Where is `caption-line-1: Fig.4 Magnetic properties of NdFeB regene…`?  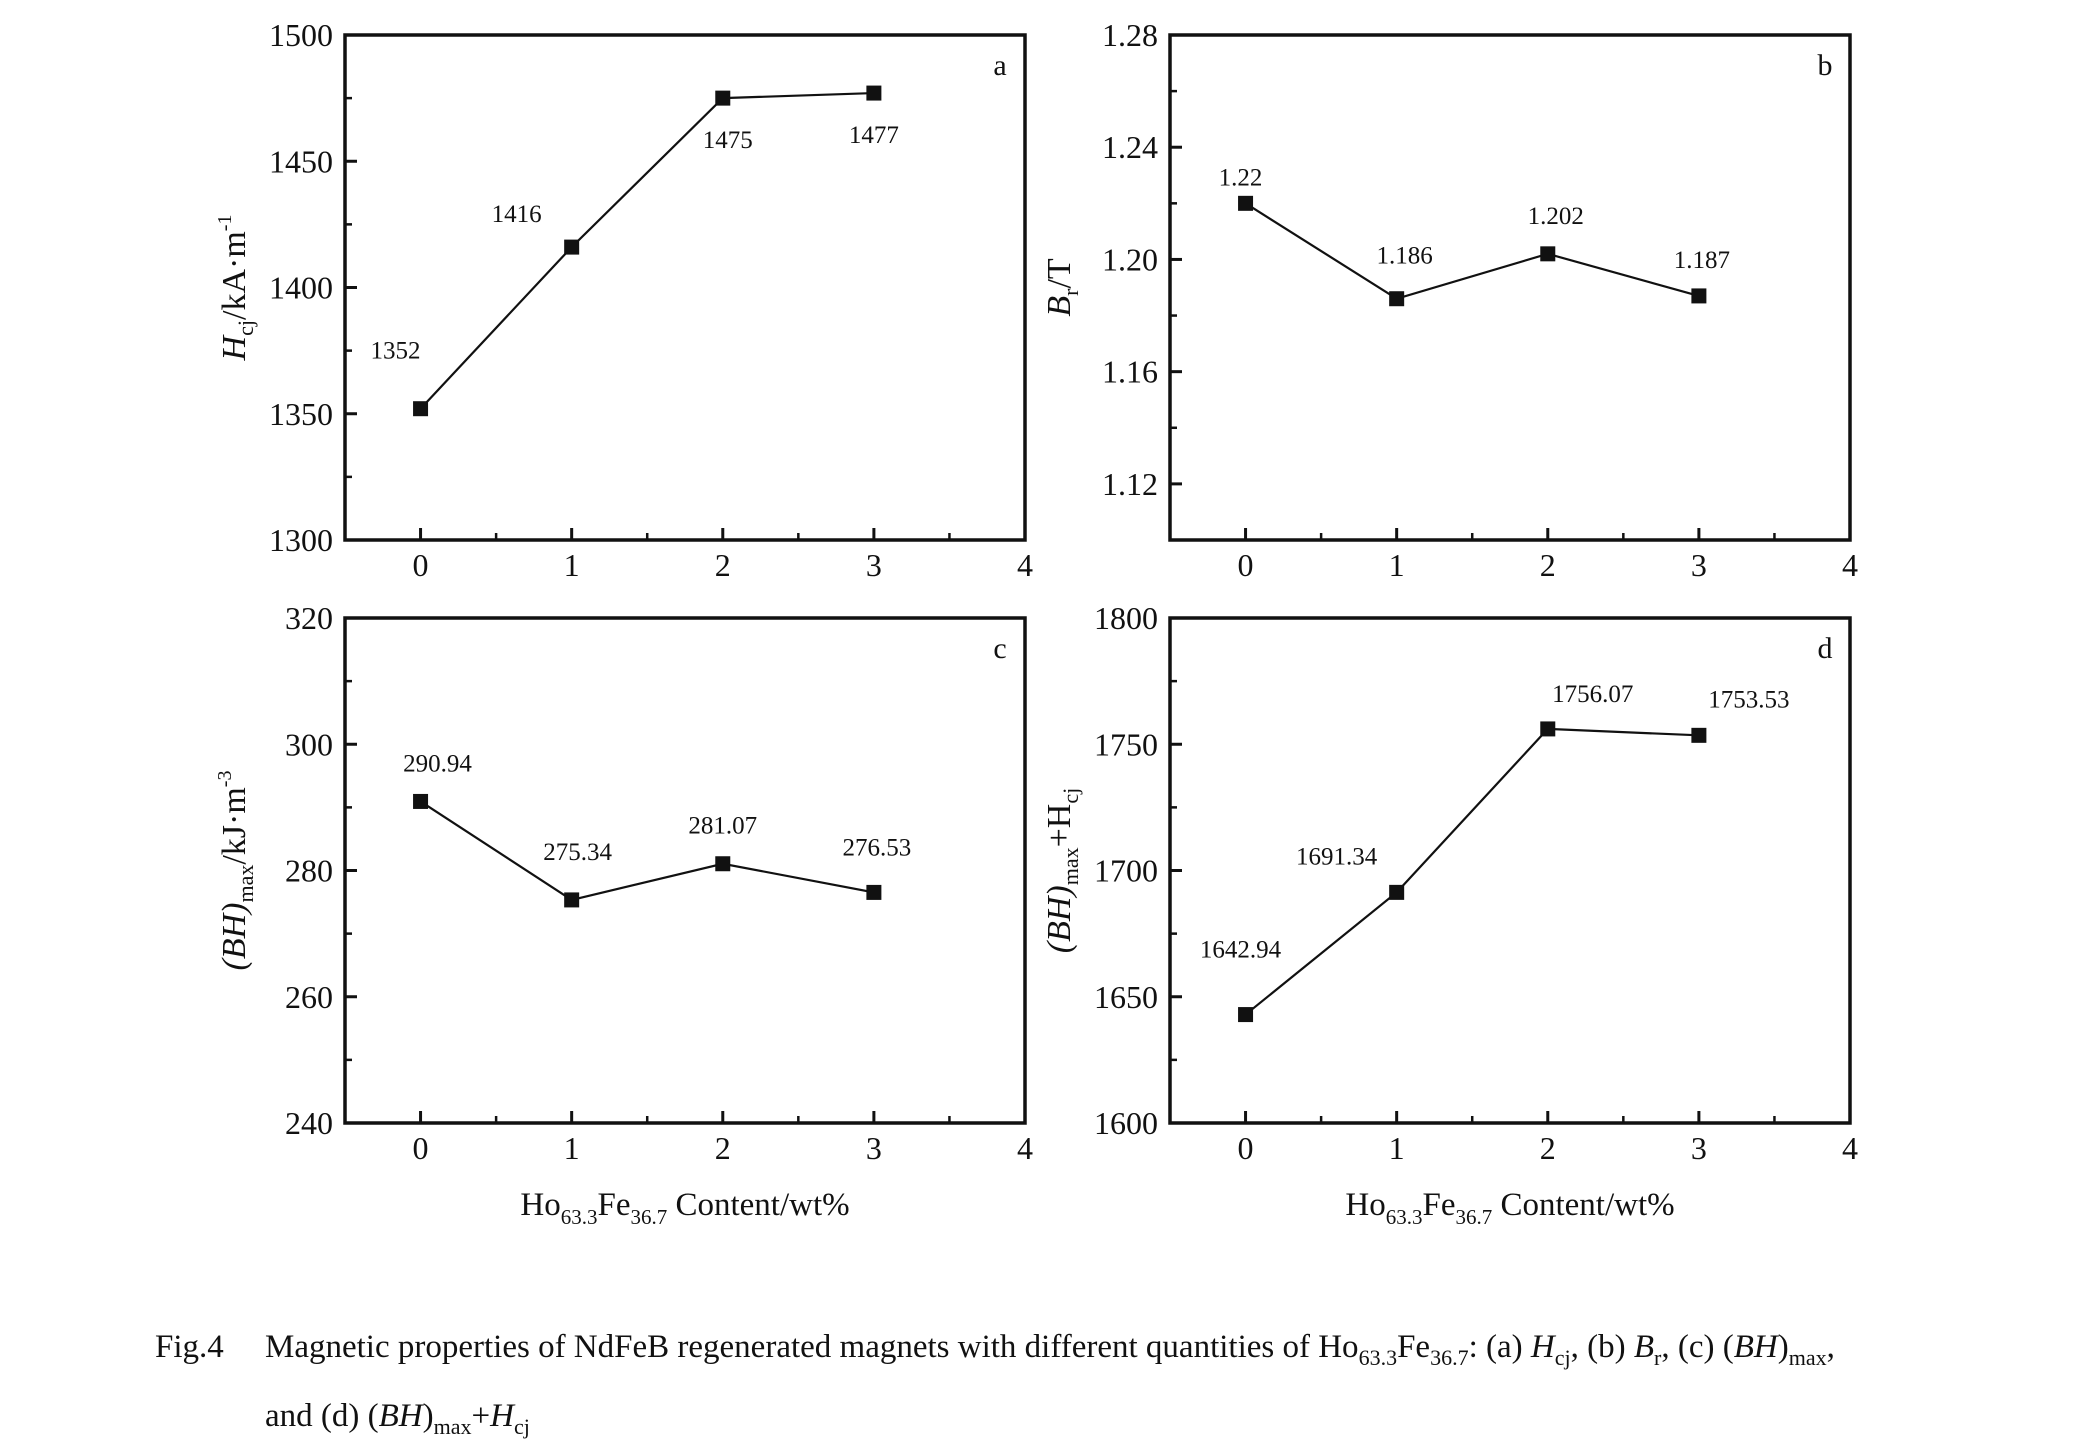
caption-line-1: Fig.4 Magnetic properties of NdFeB regene… is located at coordinates (1095, 1352).